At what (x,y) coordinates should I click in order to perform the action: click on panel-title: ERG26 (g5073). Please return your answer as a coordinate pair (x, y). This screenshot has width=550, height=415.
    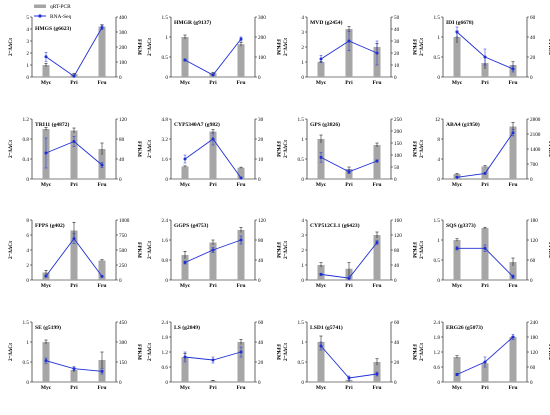
    Looking at the image, I should click on (464, 327).